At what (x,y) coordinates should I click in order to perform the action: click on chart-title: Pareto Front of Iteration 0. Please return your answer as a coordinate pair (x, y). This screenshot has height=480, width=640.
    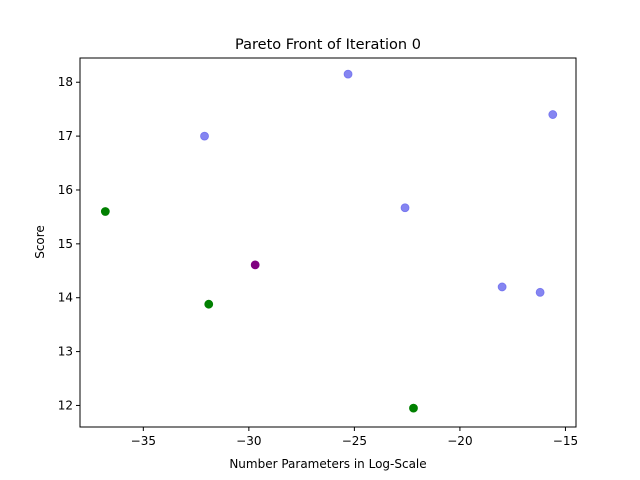
    Looking at the image, I should click on (328, 45).